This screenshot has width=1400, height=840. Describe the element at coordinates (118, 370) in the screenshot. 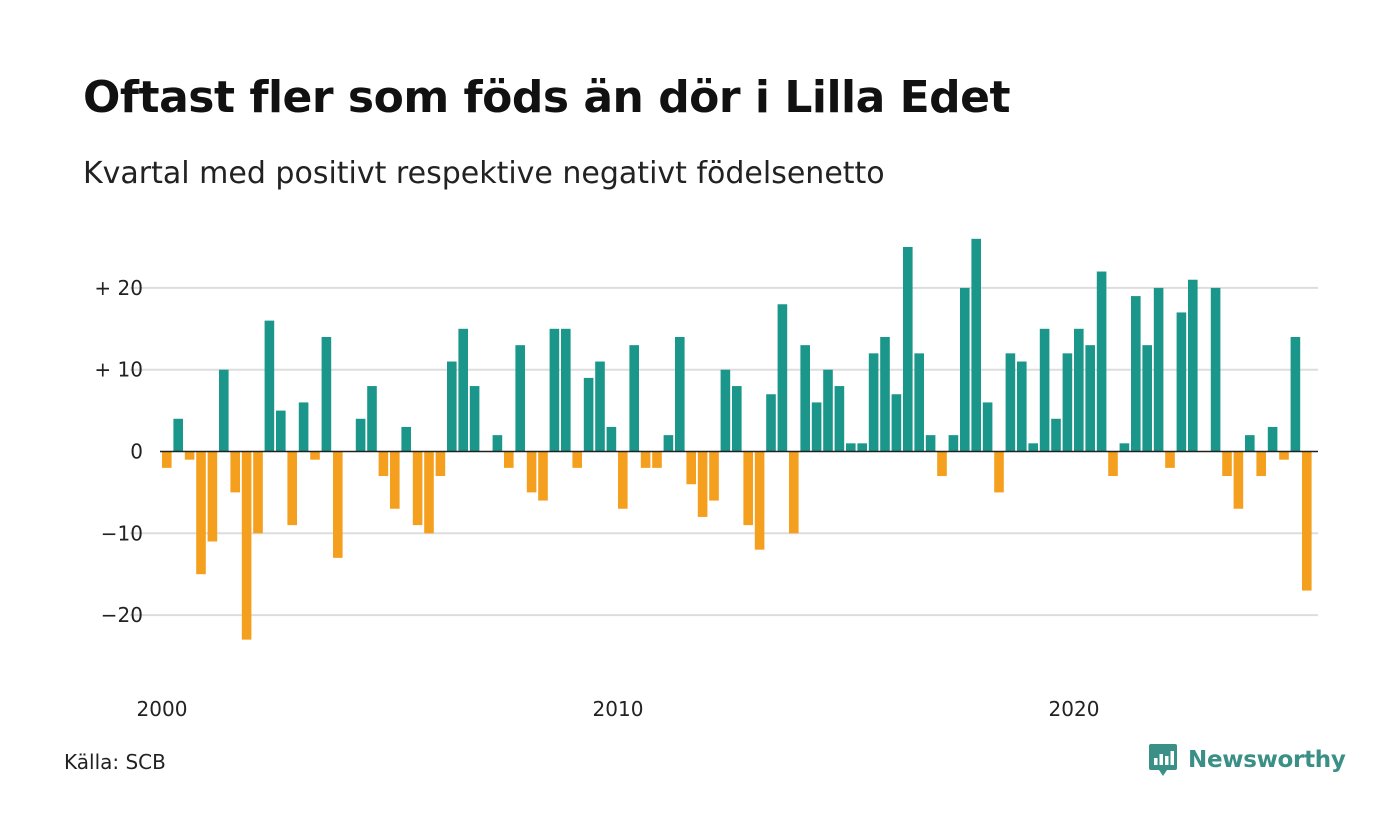

I see `y-tick-label: + 10` at that location.